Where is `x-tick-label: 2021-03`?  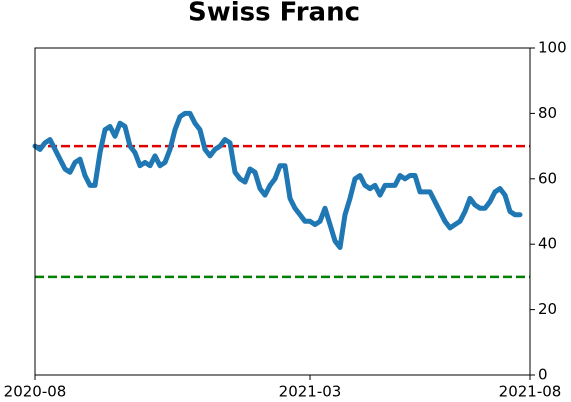
x-tick-label: 2021-03 is located at coordinates (310, 392).